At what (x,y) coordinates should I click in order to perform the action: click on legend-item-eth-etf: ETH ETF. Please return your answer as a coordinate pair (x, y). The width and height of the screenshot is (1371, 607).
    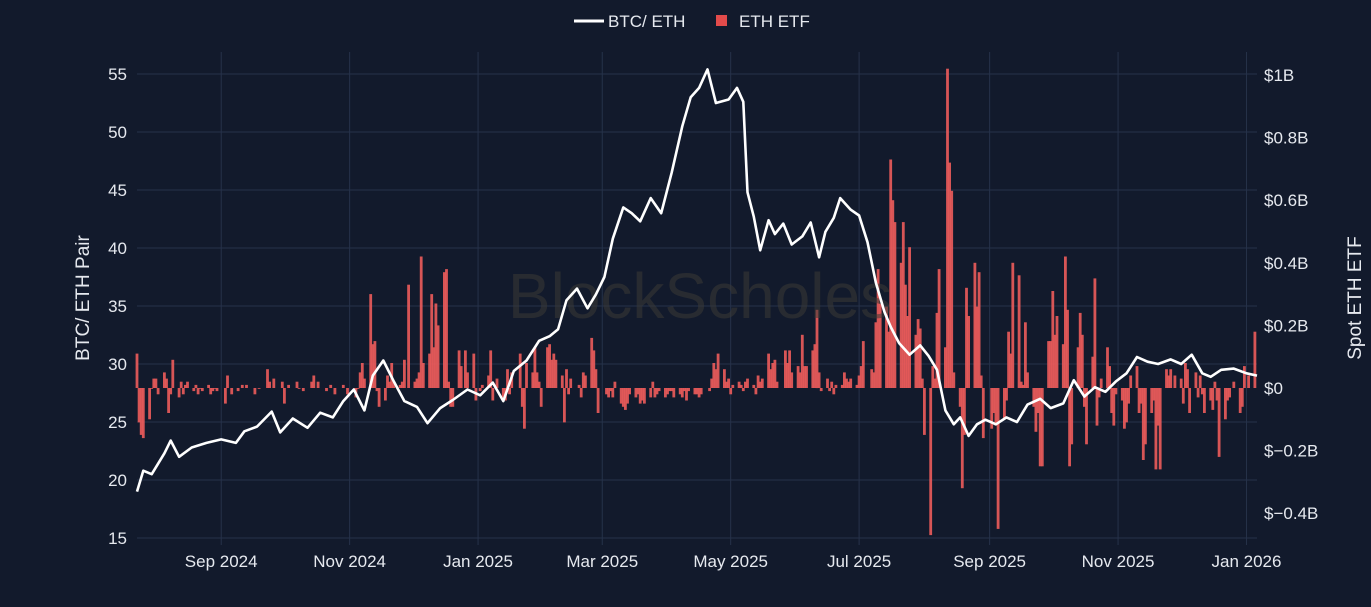
    Looking at the image, I should click on (763, 21).